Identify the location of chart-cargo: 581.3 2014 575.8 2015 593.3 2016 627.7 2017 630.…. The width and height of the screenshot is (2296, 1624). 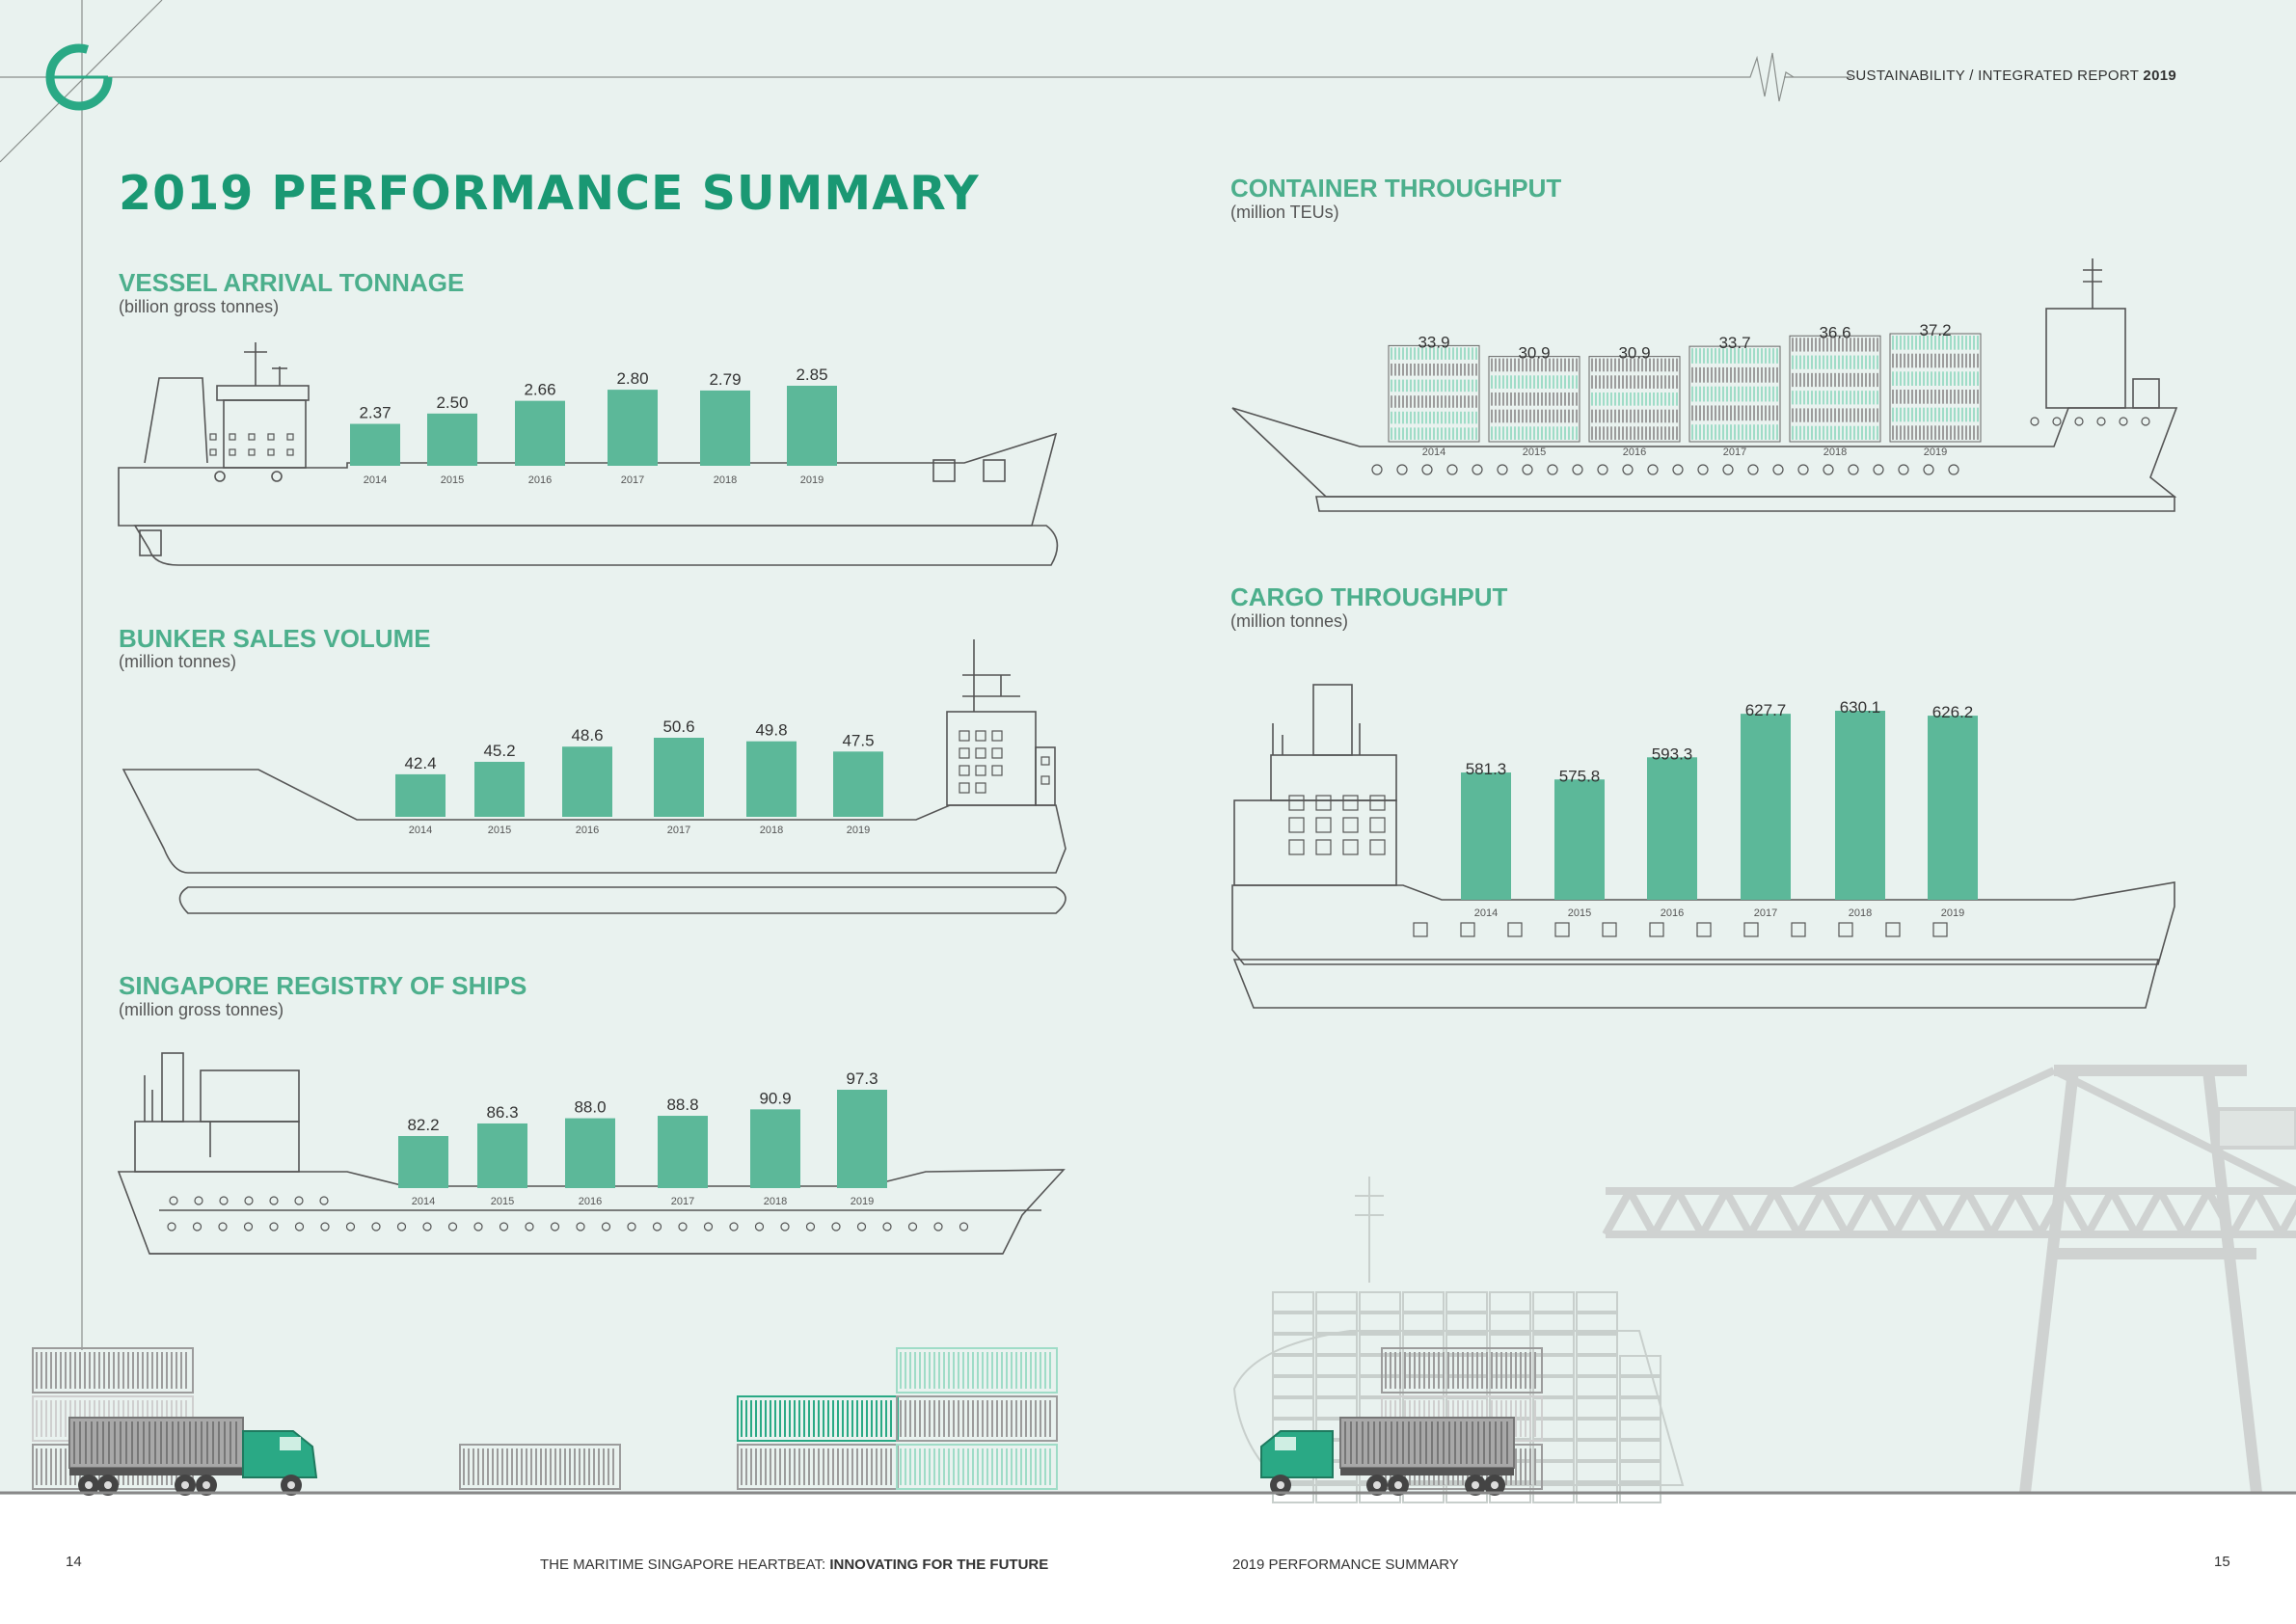
(1719, 808).